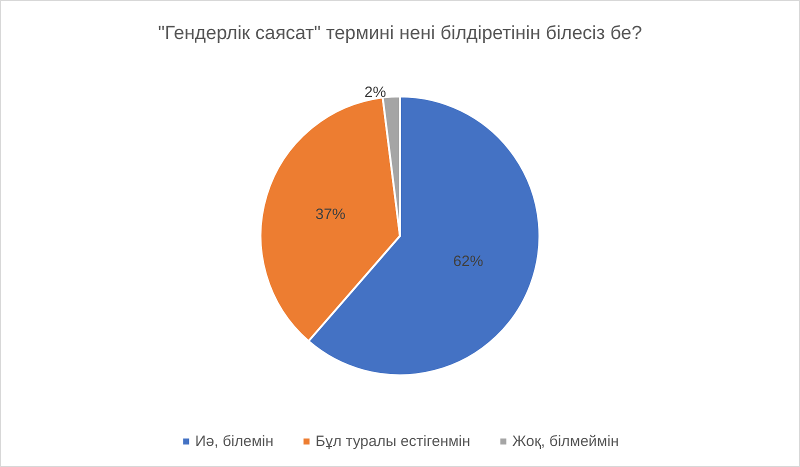 This screenshot has height=467, width=800. What do you see at coordinates (393, 441) in the screenshot?
I see `legend-label: Бұл туралы естігенмін` at bounding box center [393, 441].